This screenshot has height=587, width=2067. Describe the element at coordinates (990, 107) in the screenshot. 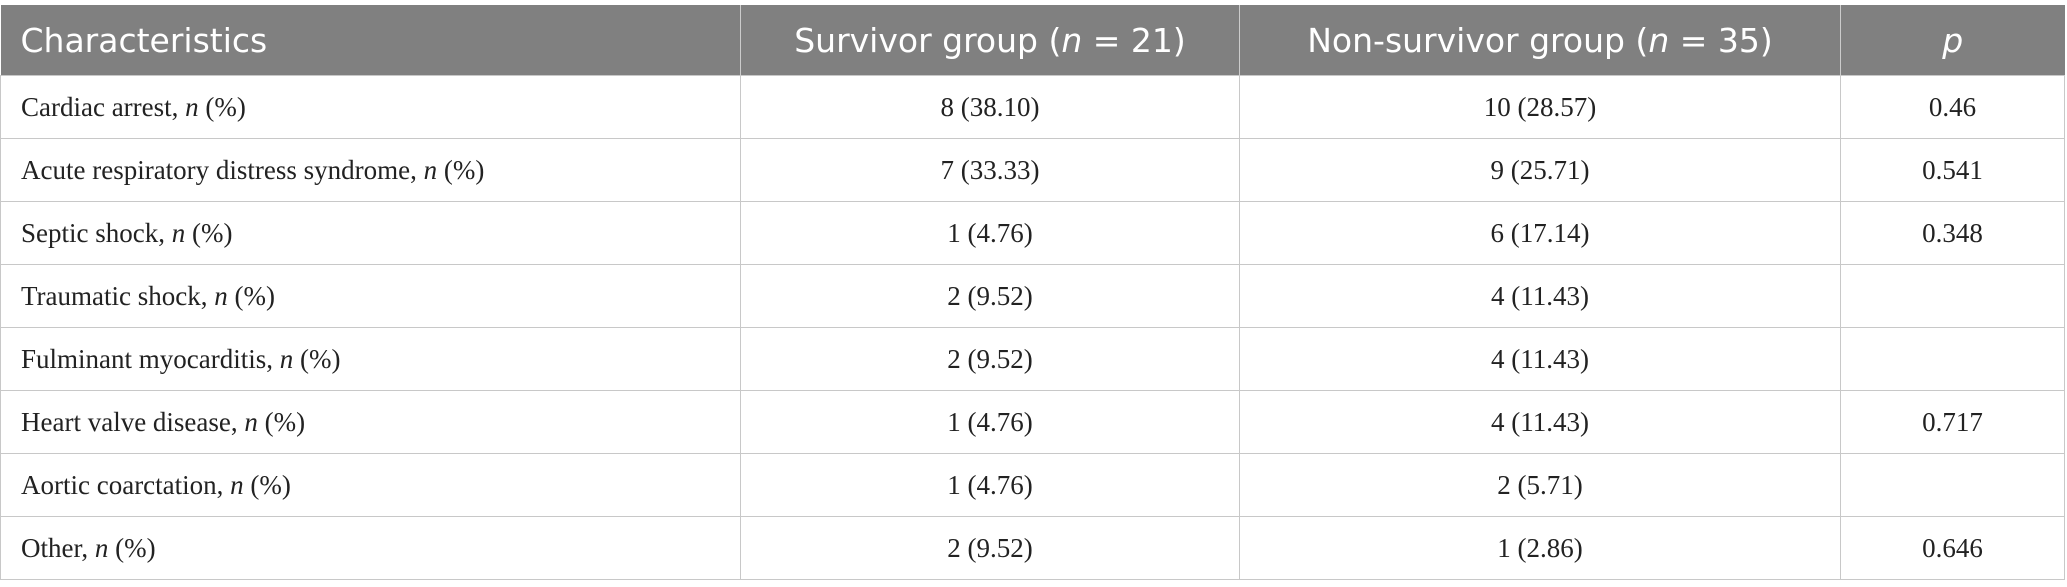

I see `cell: 8 (38.10)` at that location.